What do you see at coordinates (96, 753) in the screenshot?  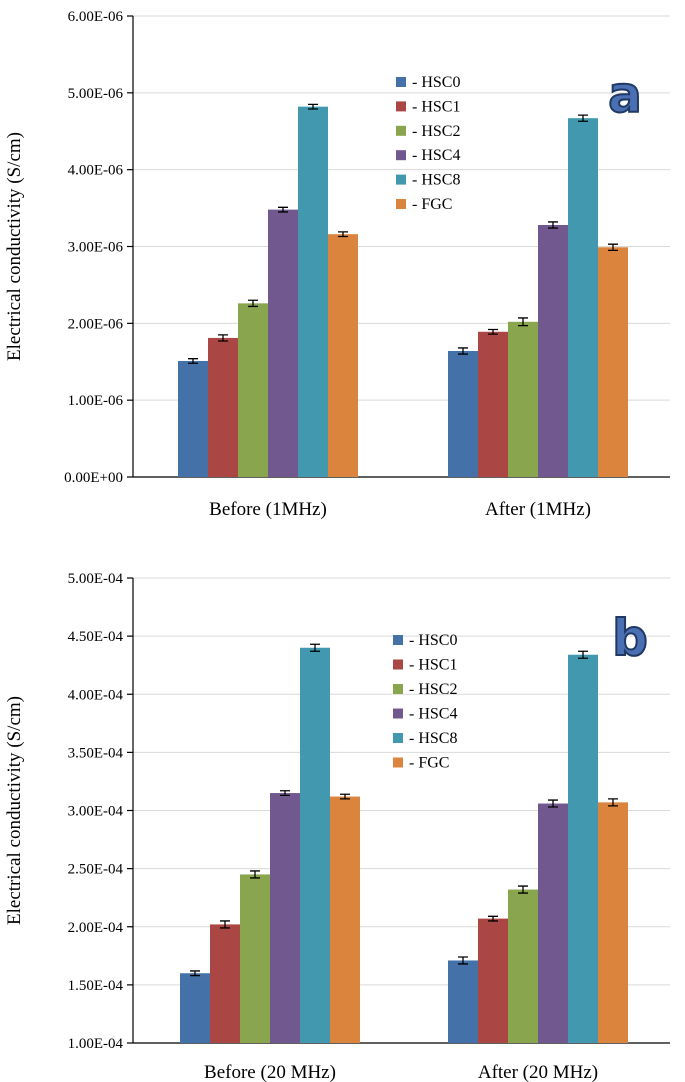 I see `y-tick-label: 3.50E-04` at bounding box center [96, 753].